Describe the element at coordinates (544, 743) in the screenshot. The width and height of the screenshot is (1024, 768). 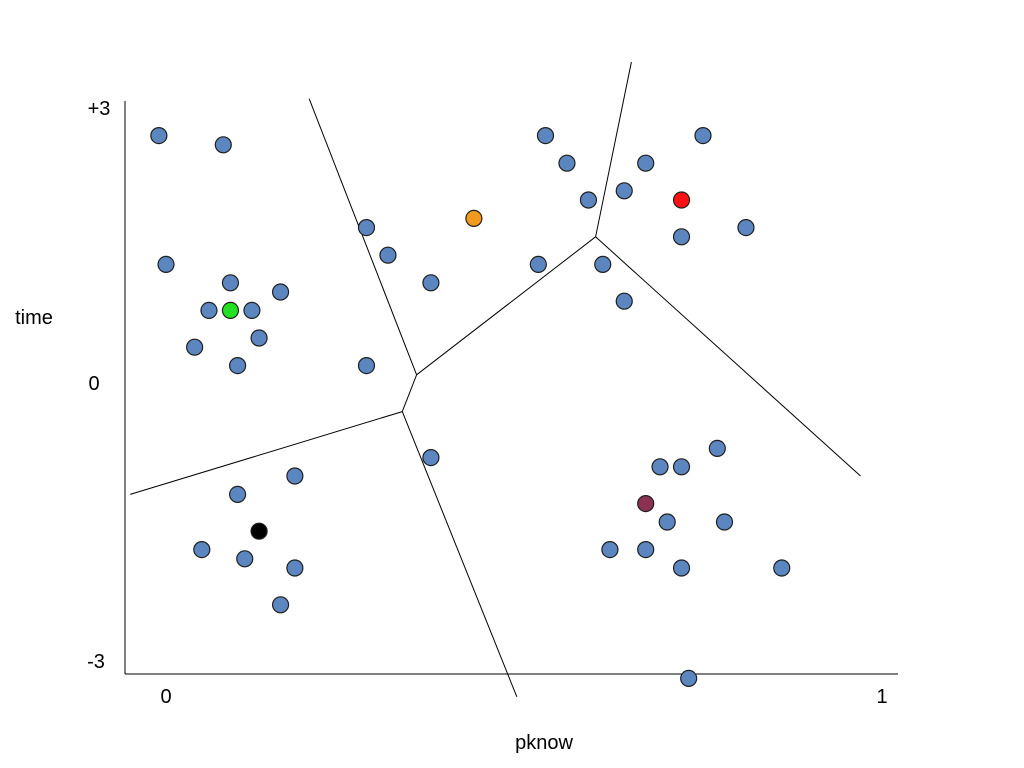
I see `x-axis-label: pknow` at that location.